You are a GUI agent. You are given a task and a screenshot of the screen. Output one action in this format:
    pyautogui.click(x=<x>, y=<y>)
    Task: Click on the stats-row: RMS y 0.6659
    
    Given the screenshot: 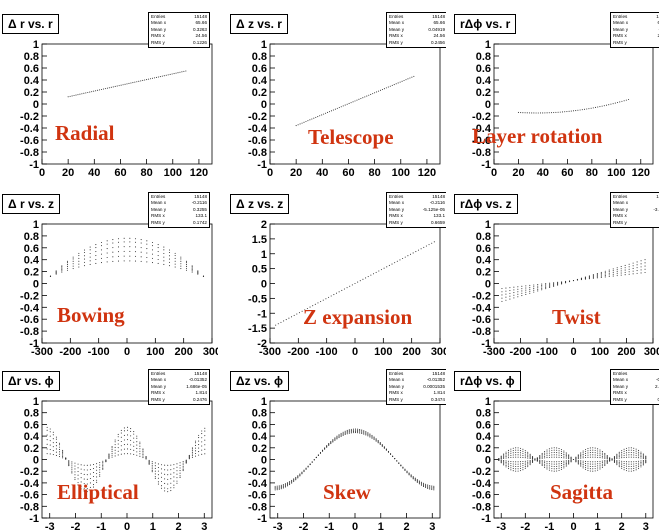 What is the action you would take?
    pyautogui.click(x=417, y=223)
    